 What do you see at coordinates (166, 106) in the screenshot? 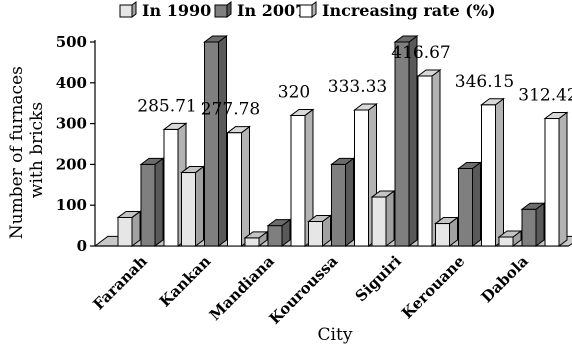
I see `data-label: 285.71` at bounding box center [166, 106].